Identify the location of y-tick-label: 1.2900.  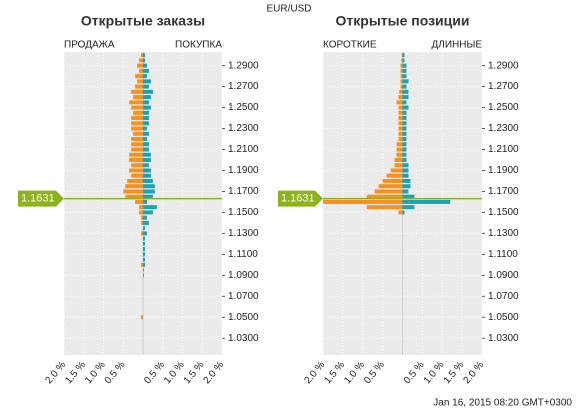
(243, 65).